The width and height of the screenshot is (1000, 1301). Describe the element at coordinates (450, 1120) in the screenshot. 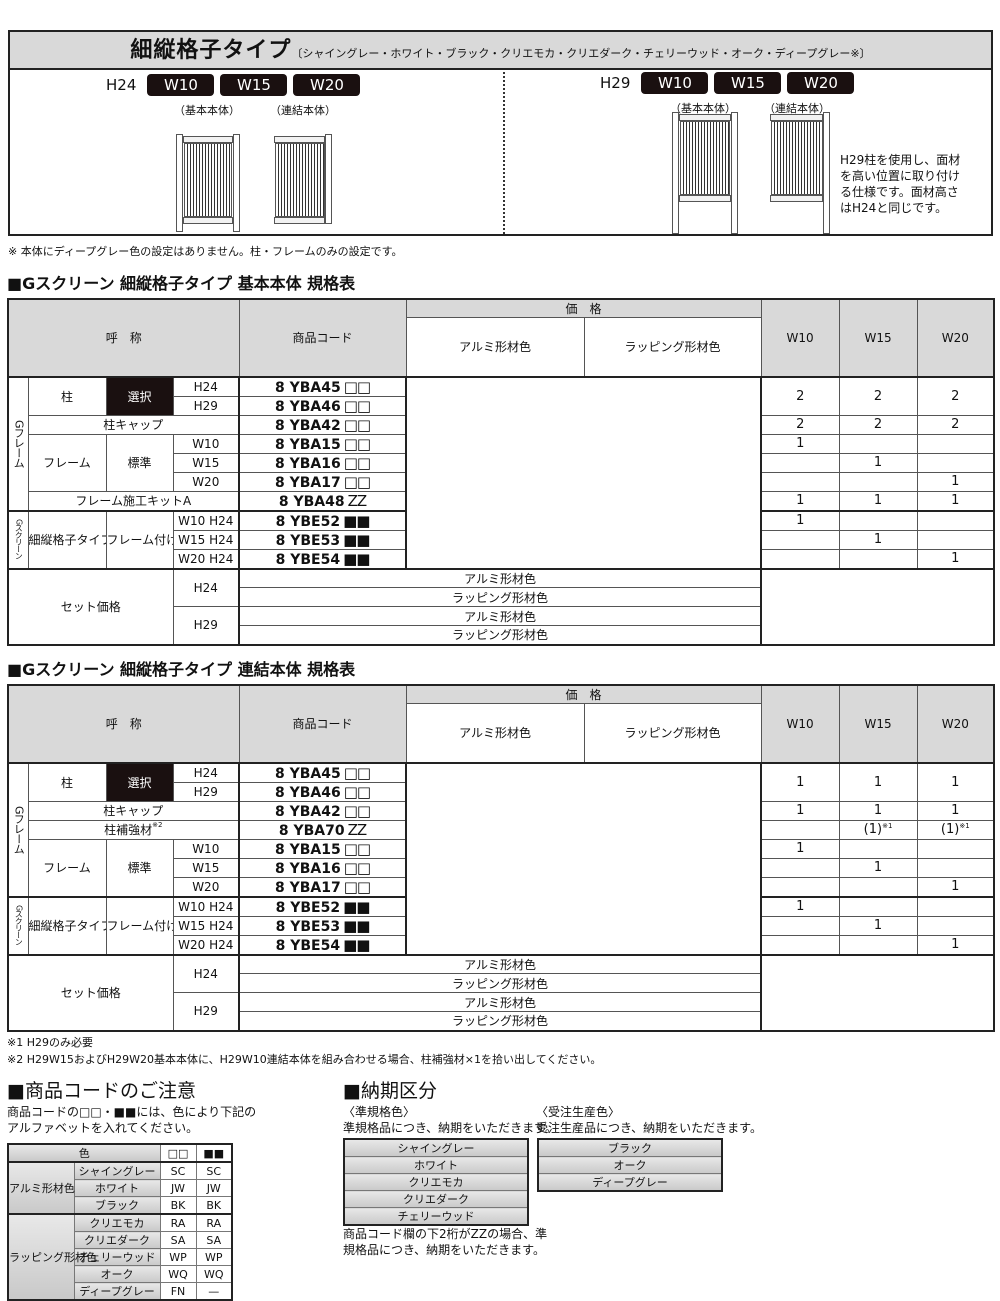

I see `standard-color-desc: 〈準規格色〉 準規格品につき、納期をいただきます。` at that location.